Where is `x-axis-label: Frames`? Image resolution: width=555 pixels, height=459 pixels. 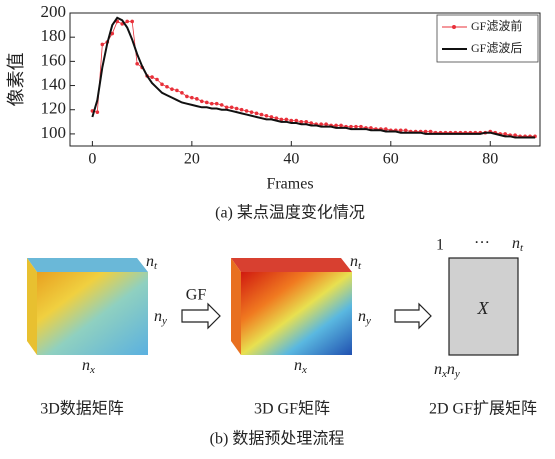
x-axis-label: Frames is located at coordinates (289, 184).